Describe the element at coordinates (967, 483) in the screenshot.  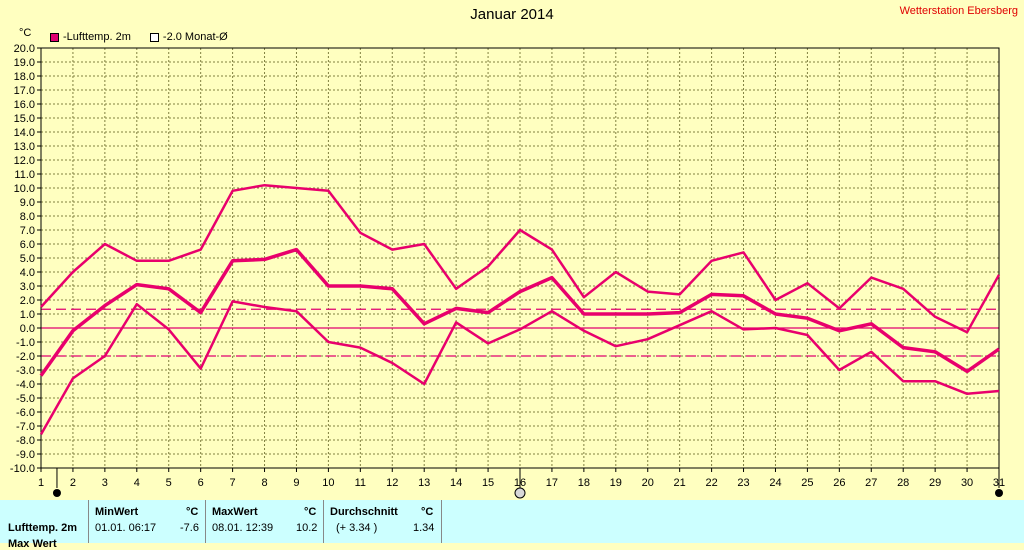
I see `x-tick-label: 30` at that location.